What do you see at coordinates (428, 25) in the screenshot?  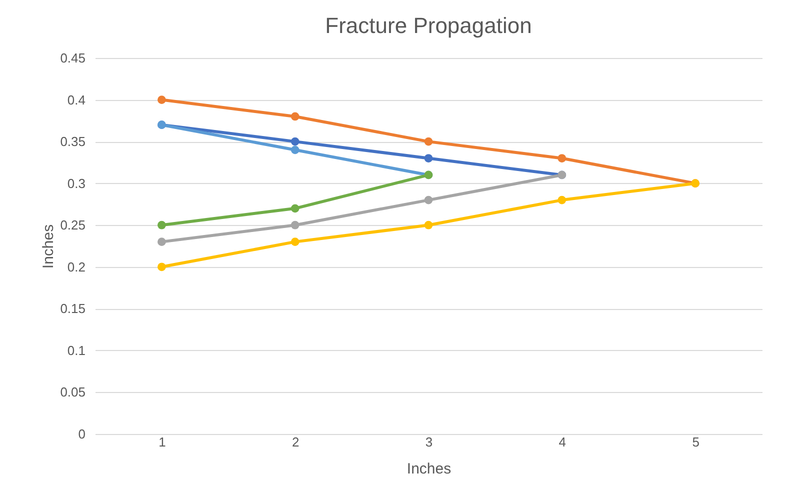 I see `chart-title: Fracture Propagation` at bounding box center [428, 25].